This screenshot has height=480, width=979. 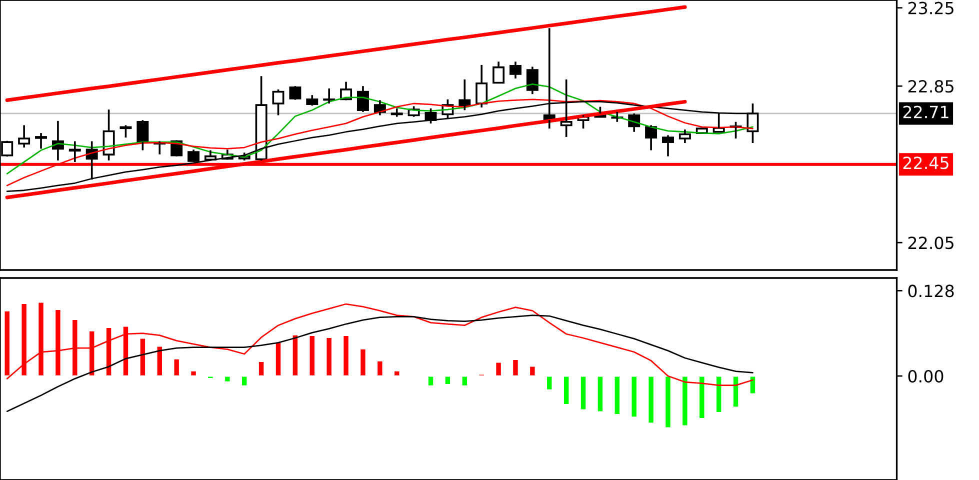 What do you see at coordinates (931, 86) in the screenshot?
I see `y-tick-label: 22.85` at bounding box center [931, 86].